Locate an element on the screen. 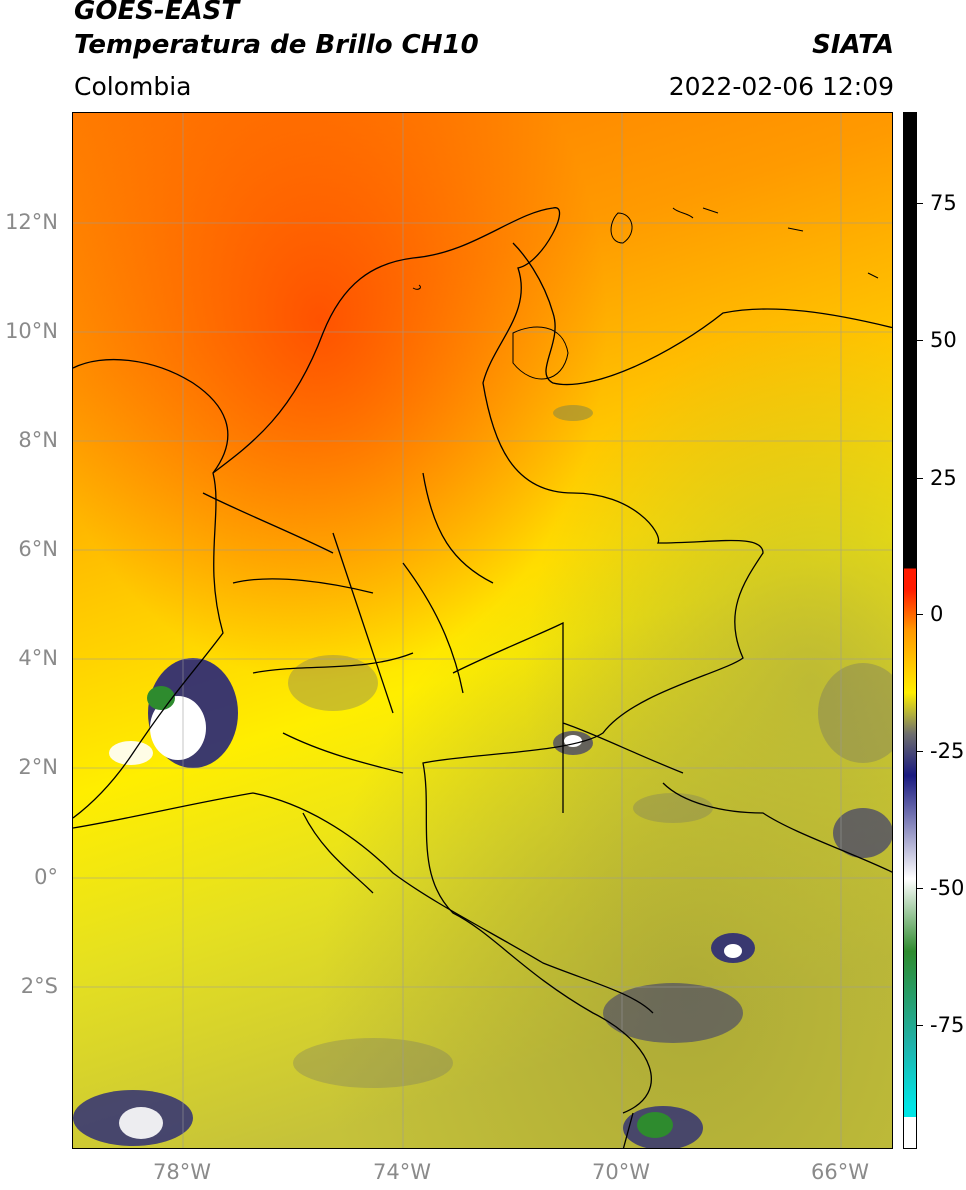 The width and height of the screenshot is (966, 1190). lat-label-2n: 2°N is located at coordinates (38, 767).